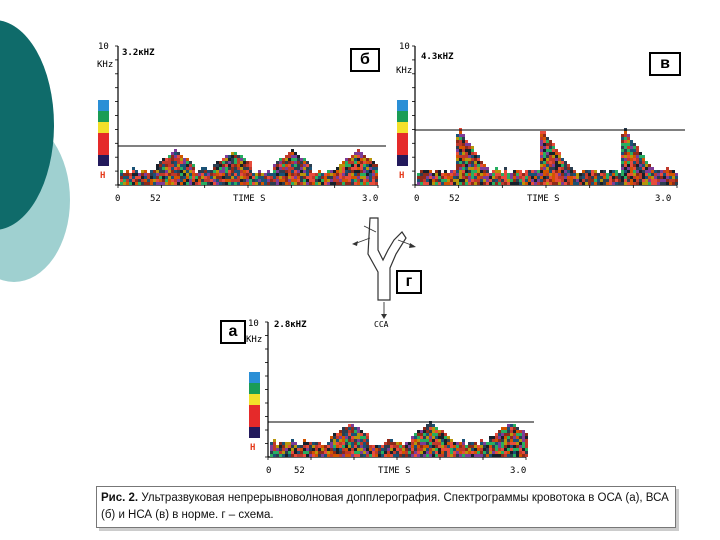  I want to click on frequency-readout: 3.2кHZ, so click(138, 53).